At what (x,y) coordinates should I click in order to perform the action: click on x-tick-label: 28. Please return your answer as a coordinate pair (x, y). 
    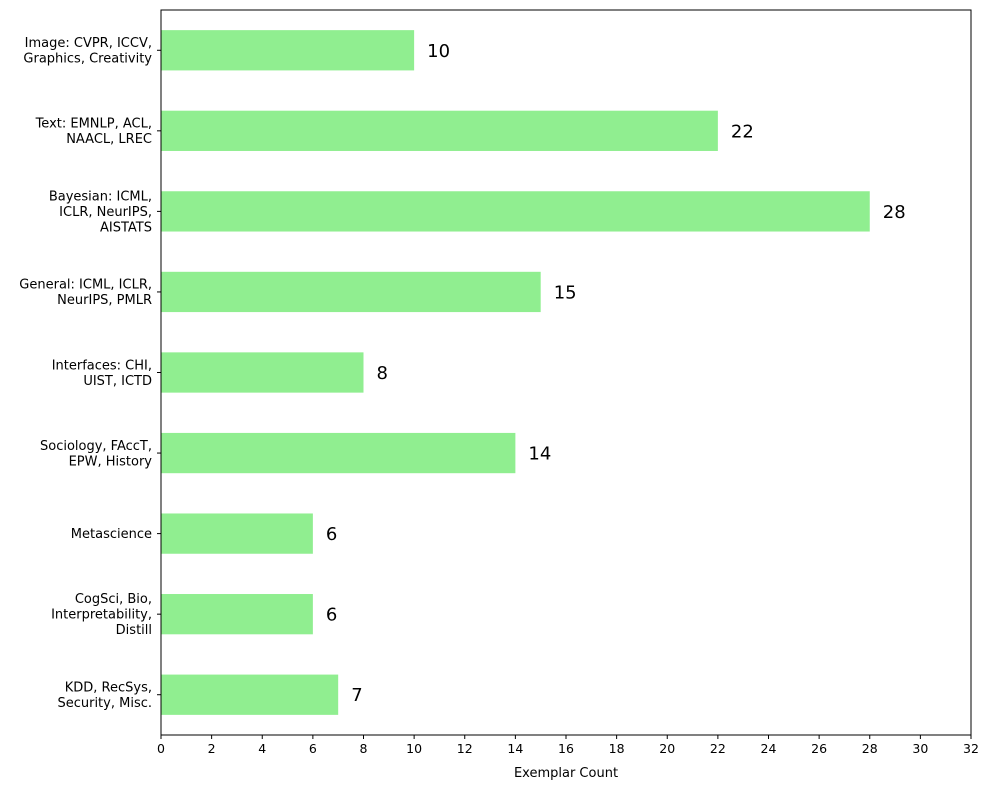
    Looking at the image, I should click on (870, 748).